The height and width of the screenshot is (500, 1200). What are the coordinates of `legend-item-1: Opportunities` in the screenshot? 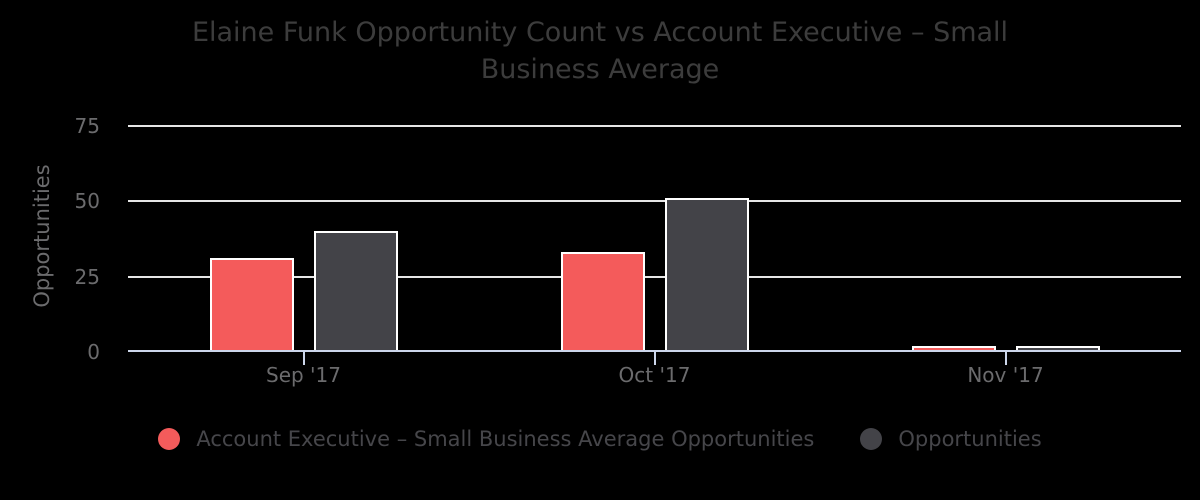 It's located at (951, 439).